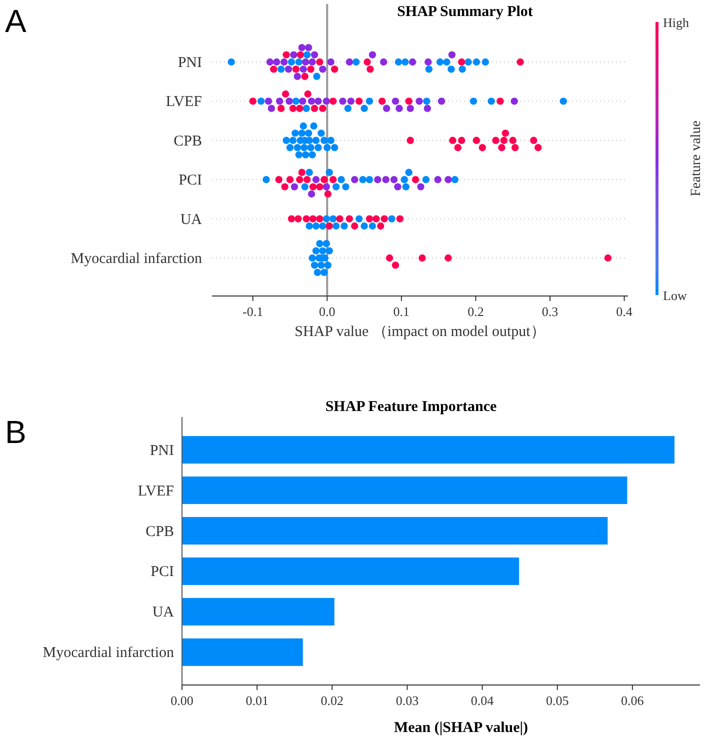  Describe the element at coordinates (461, 728) in the screenshot. I see `x-axis-title: Mean (|SHAP value|)` at that location.